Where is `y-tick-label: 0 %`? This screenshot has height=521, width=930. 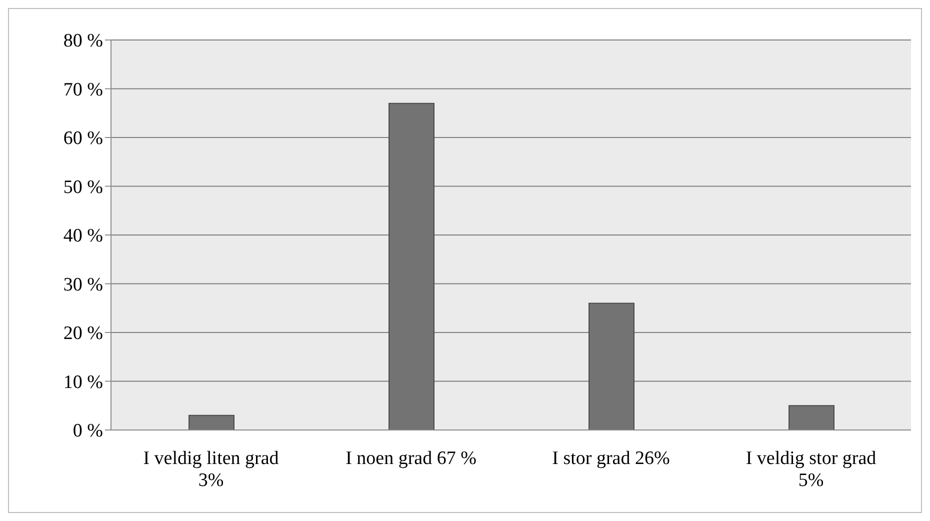 y-tick-label: 0 % is located at coordinates (88, 431).